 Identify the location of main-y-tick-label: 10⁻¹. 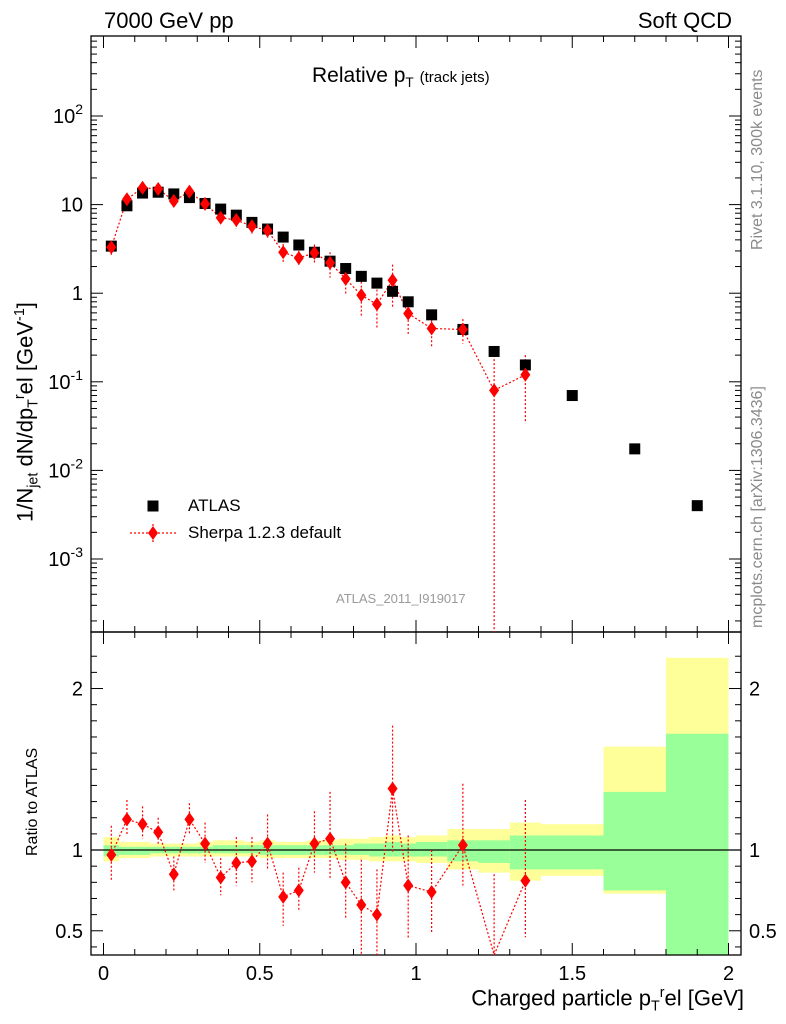
(65, 380).